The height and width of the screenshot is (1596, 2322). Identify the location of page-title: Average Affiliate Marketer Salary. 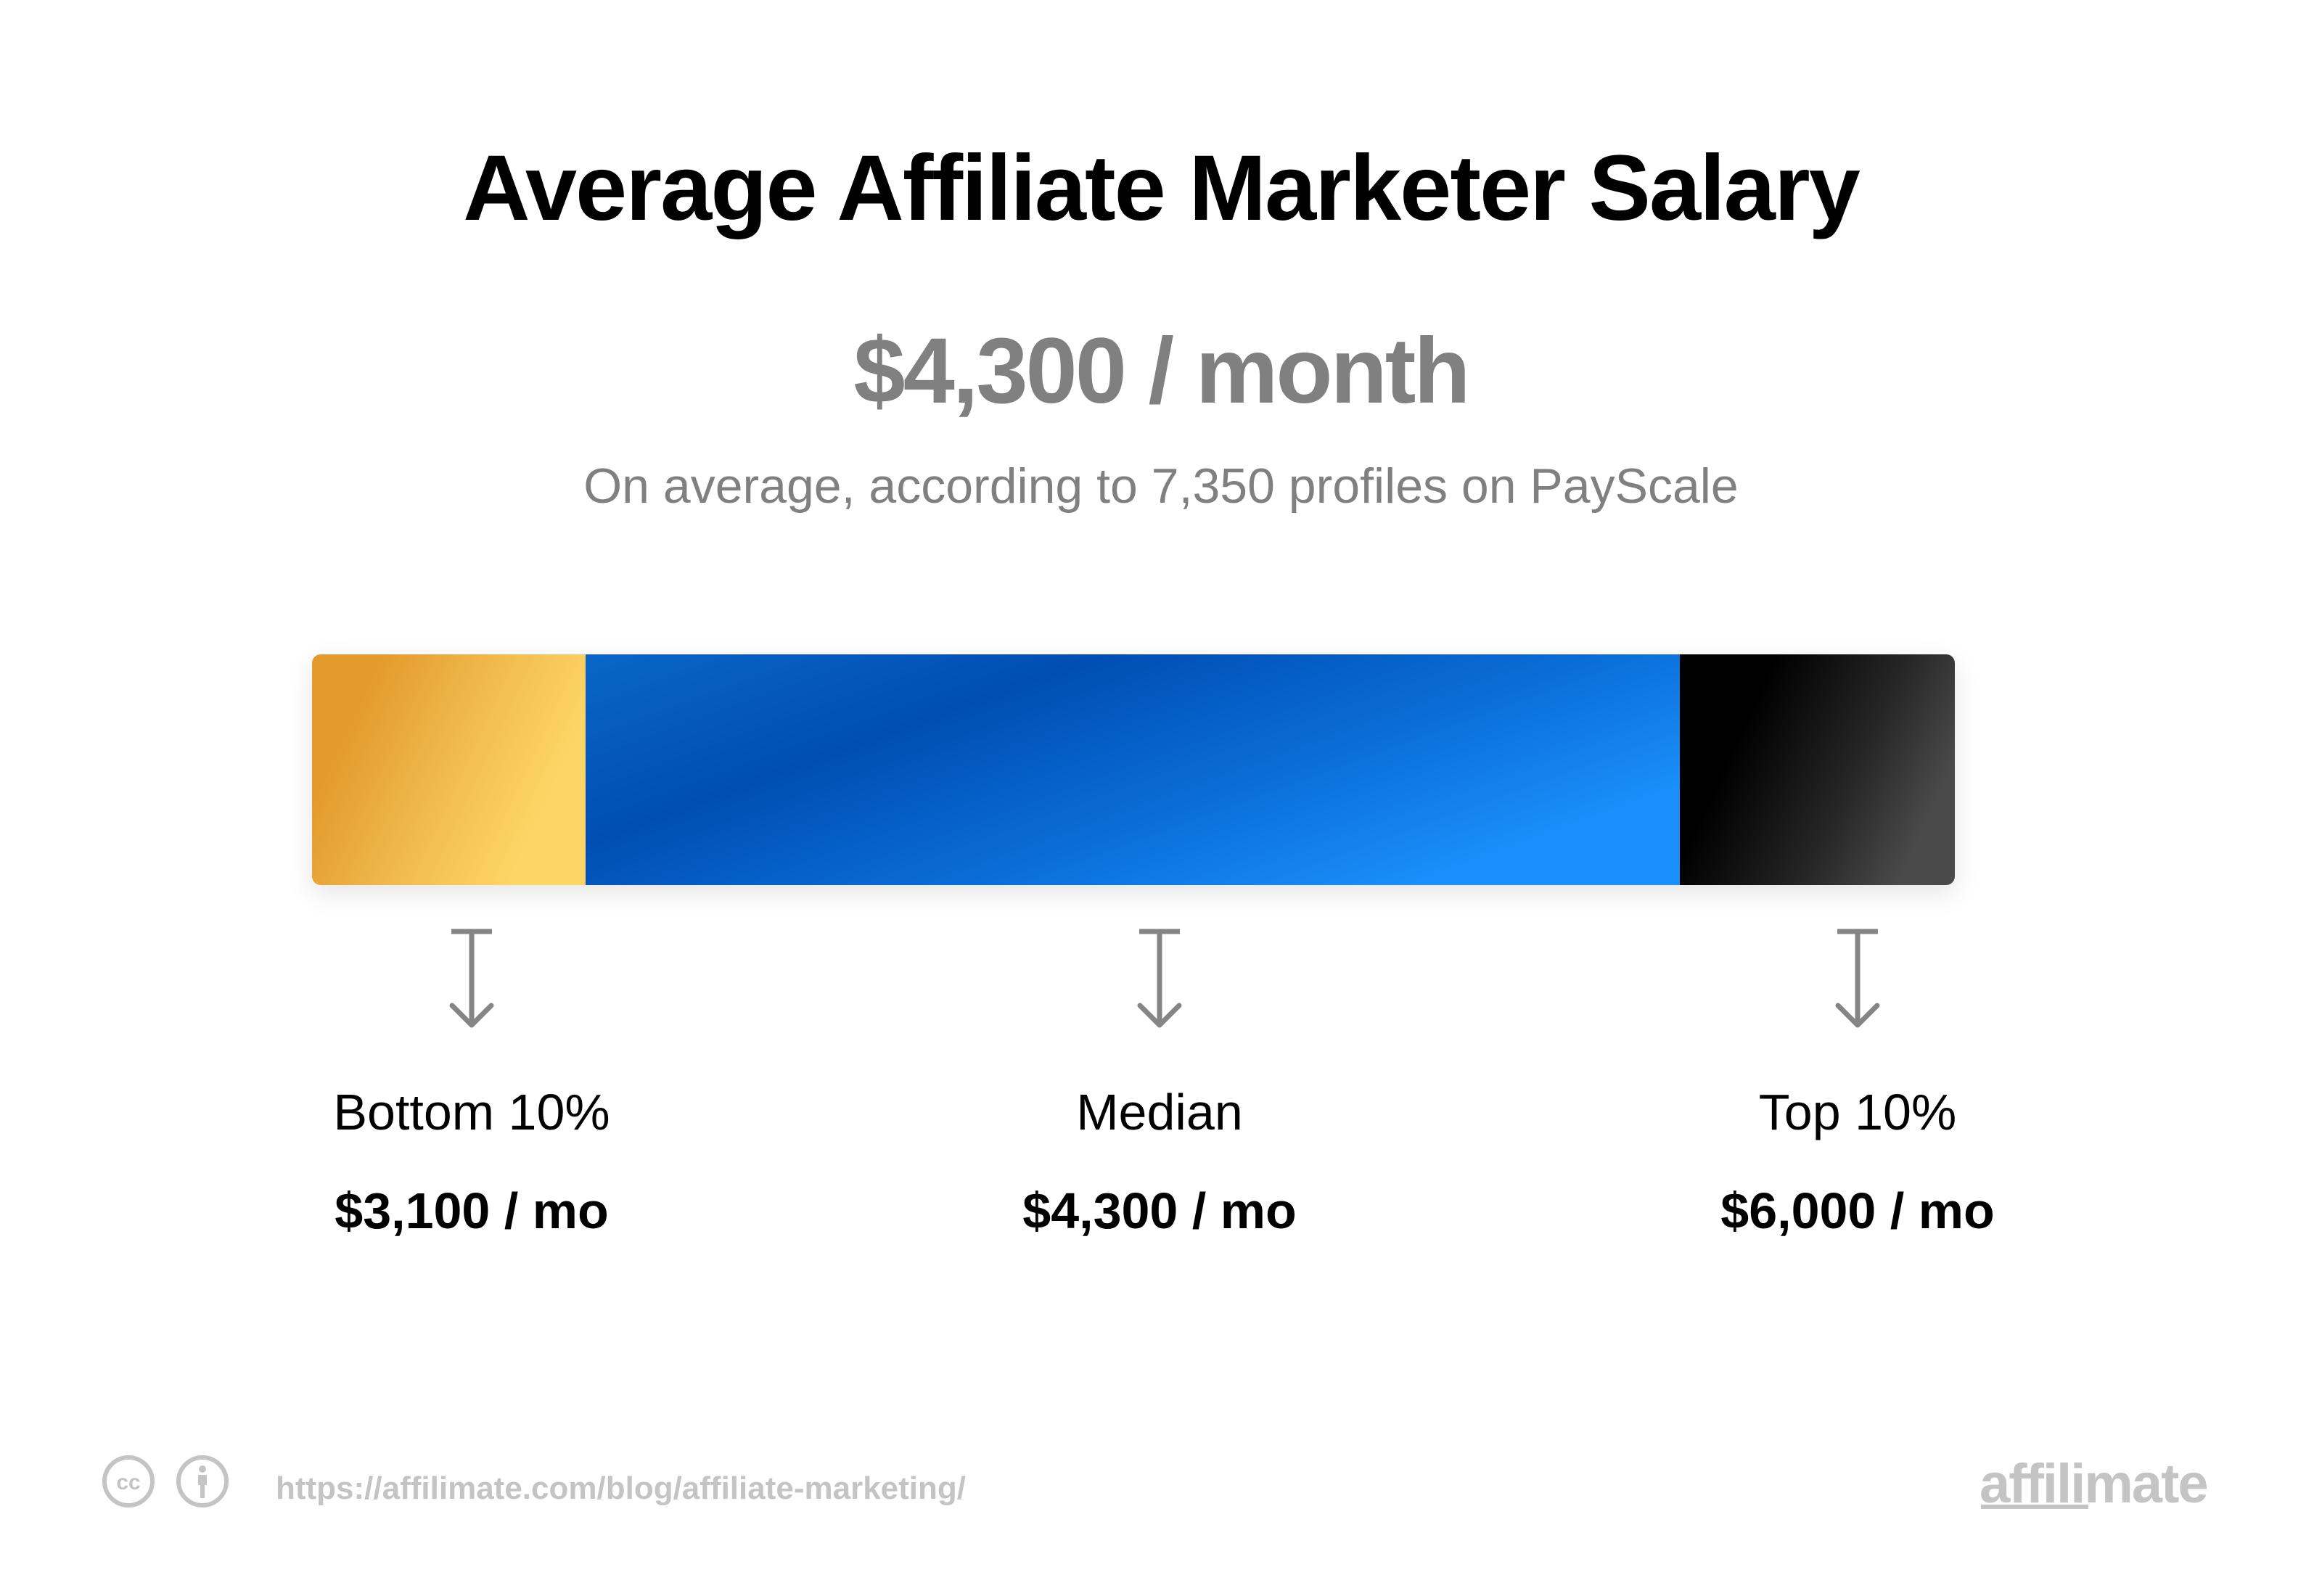
(1162, 188).